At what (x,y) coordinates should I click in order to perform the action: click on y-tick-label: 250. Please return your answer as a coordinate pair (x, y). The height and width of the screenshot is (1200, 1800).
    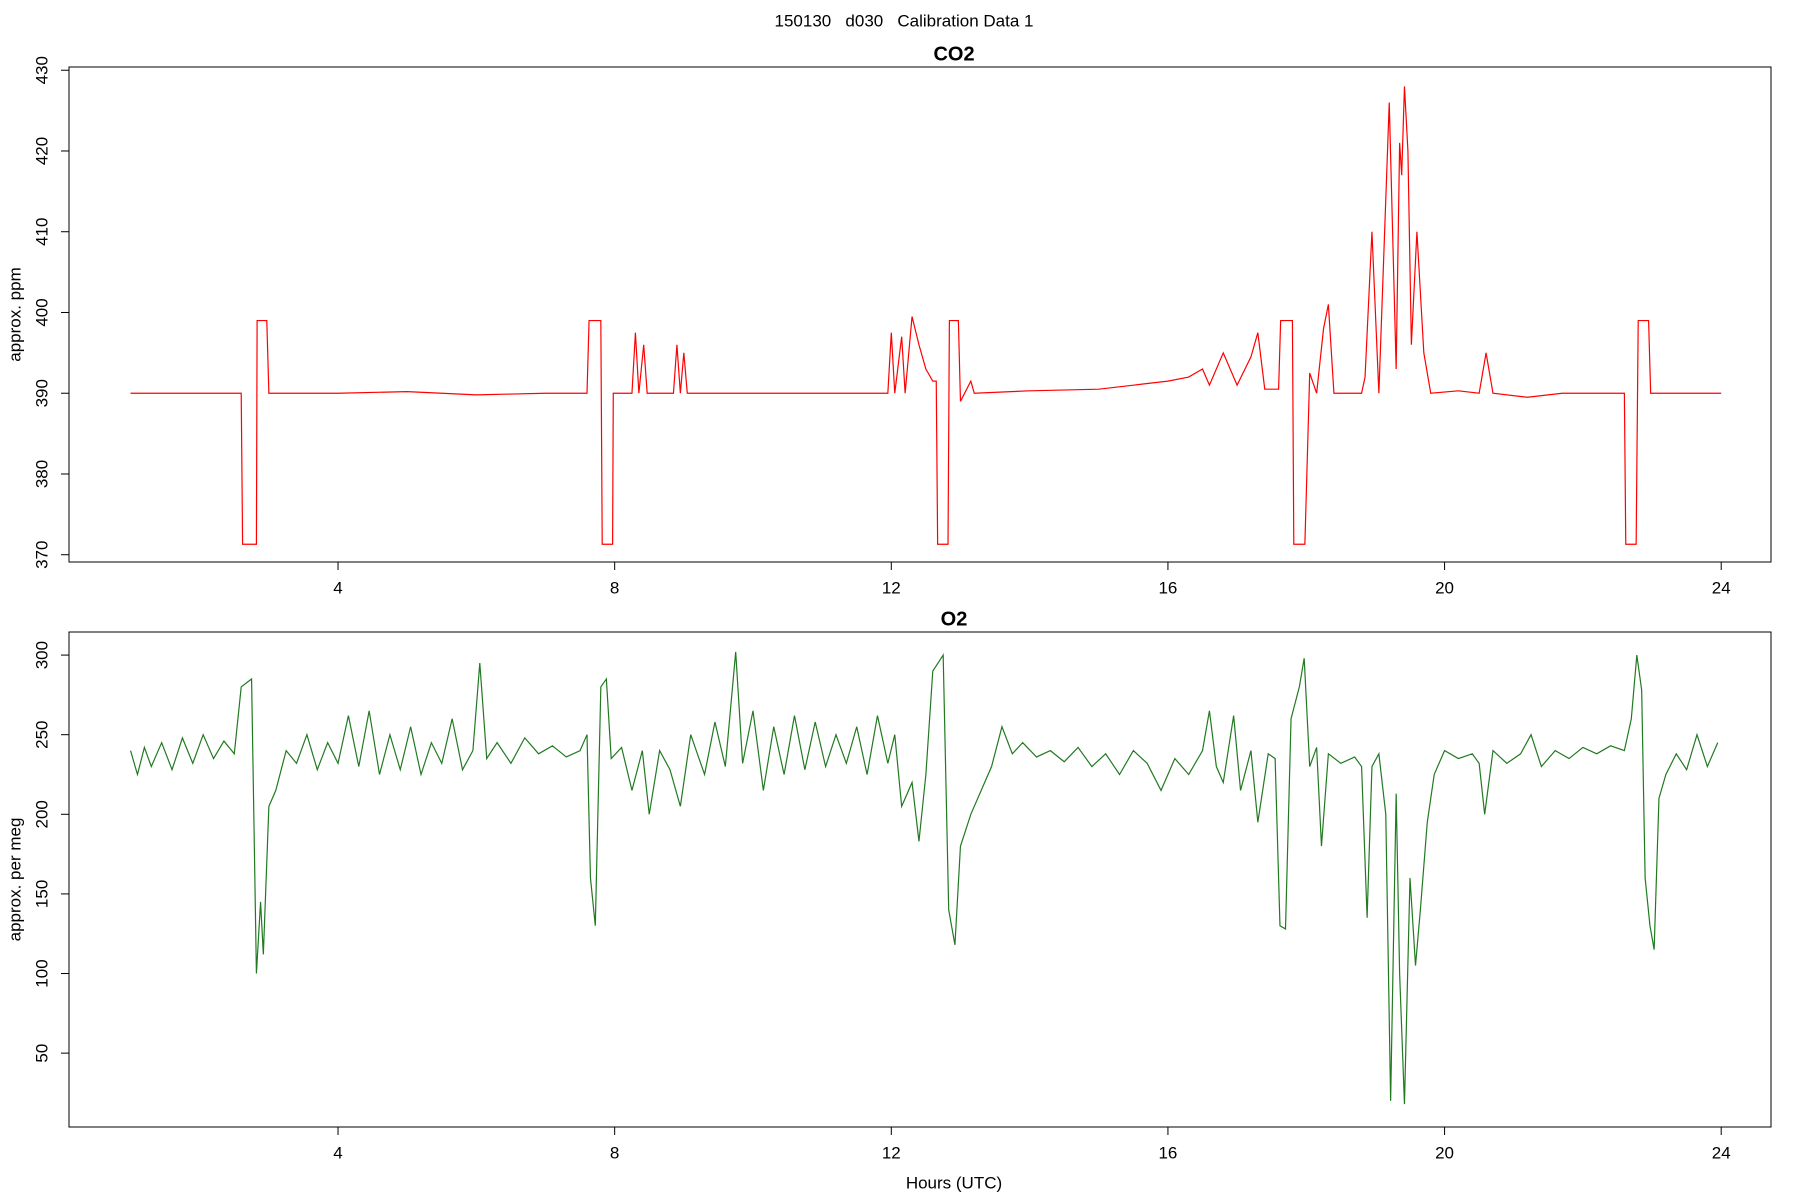
    Looking at the image, I should click on (41, 735).